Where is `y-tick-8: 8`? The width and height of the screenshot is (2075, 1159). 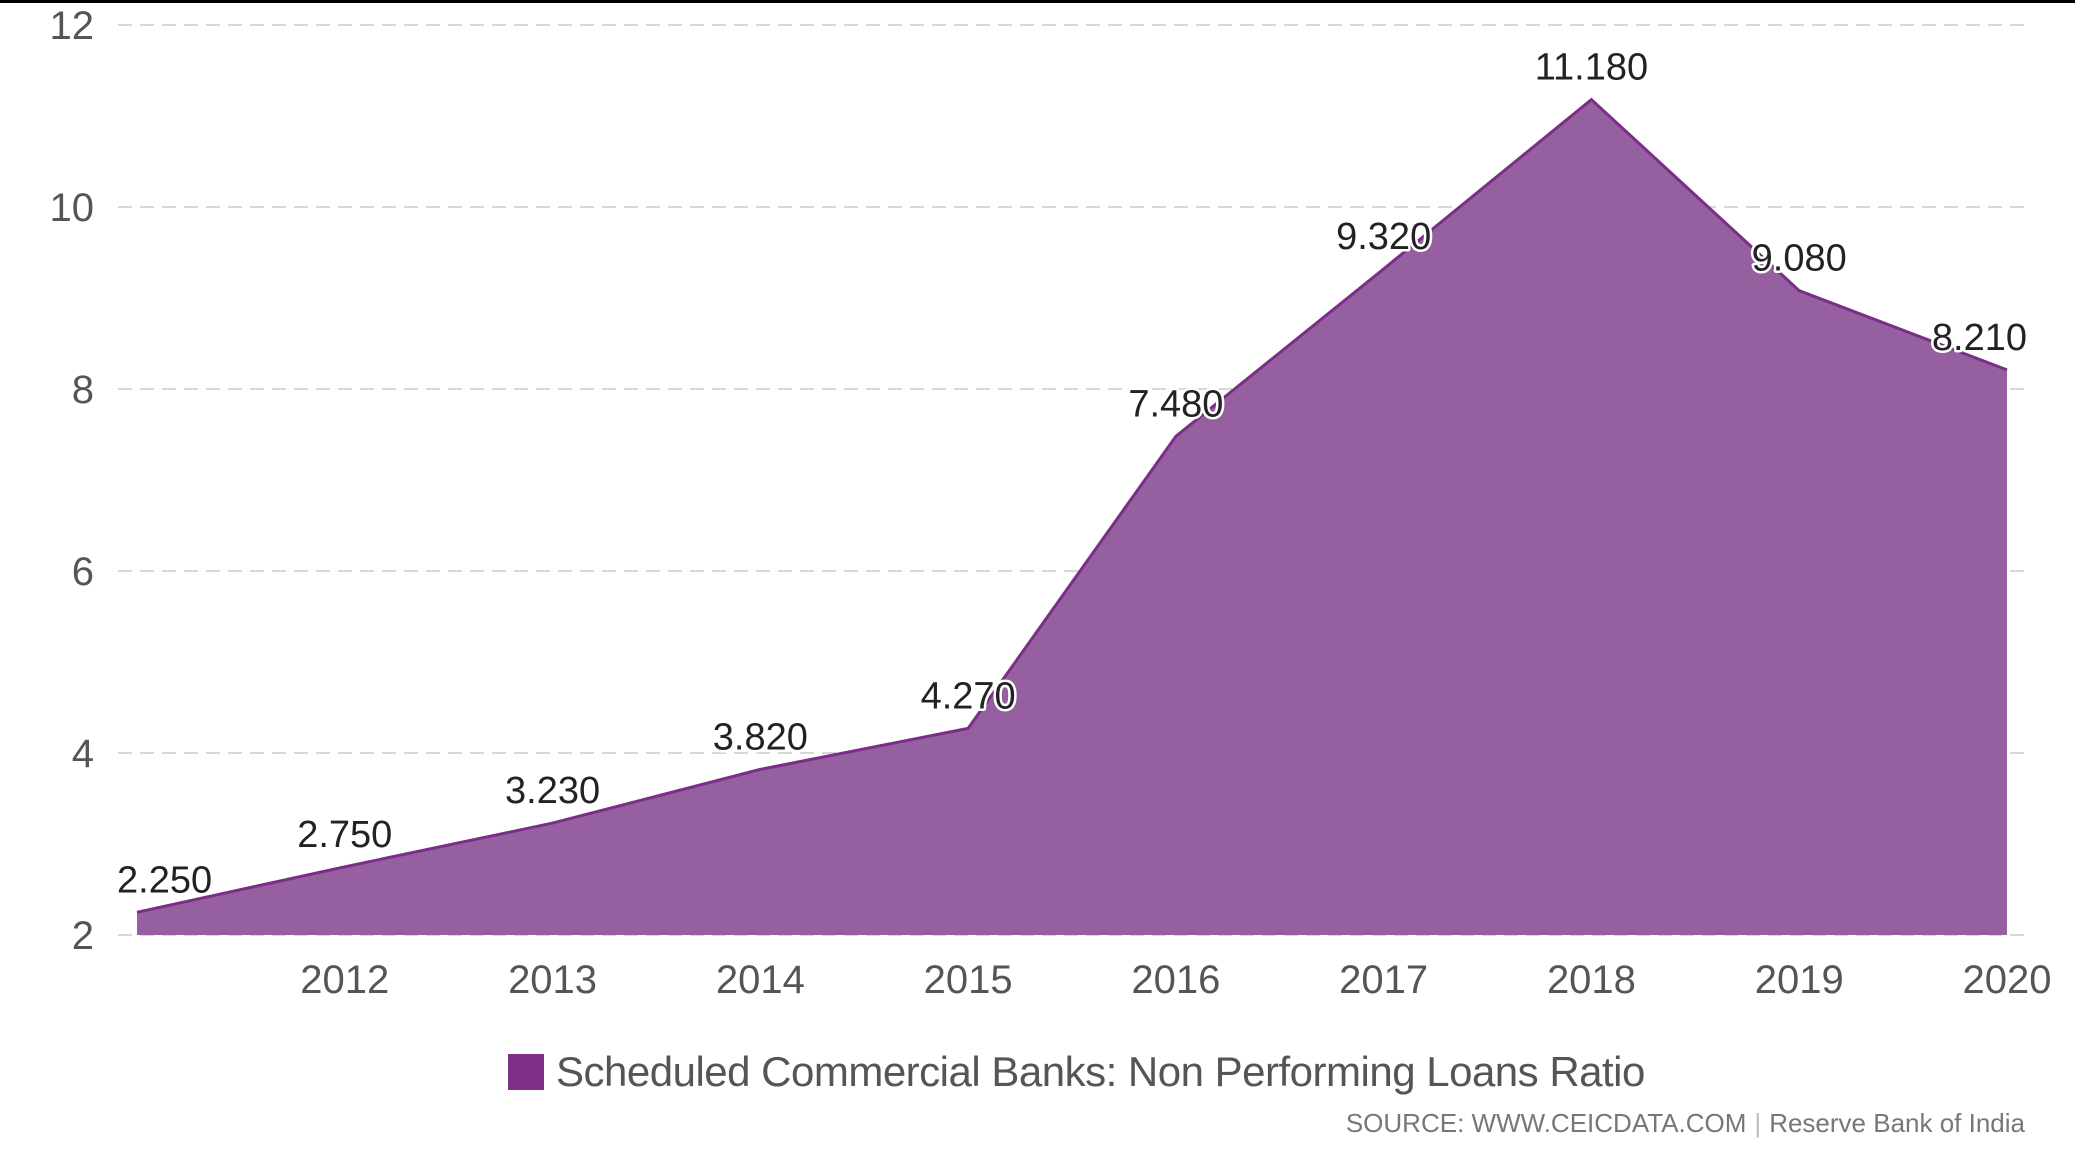 y-tick-8: 8 is located at coordinates (83, 390).